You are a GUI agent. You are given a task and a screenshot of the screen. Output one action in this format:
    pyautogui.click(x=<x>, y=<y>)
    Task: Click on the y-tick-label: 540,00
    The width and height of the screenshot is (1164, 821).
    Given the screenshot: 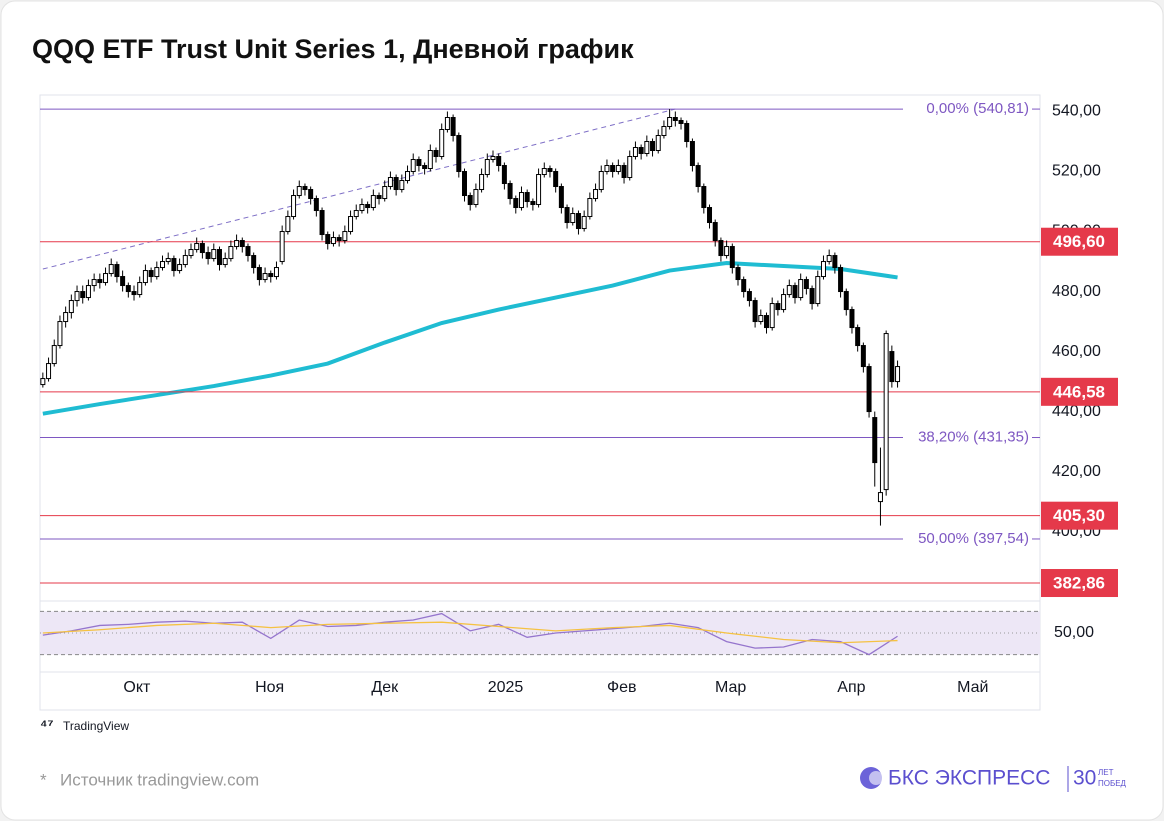 What is the action you would take?
    pyautogui.click(x=1076, y=111)
    